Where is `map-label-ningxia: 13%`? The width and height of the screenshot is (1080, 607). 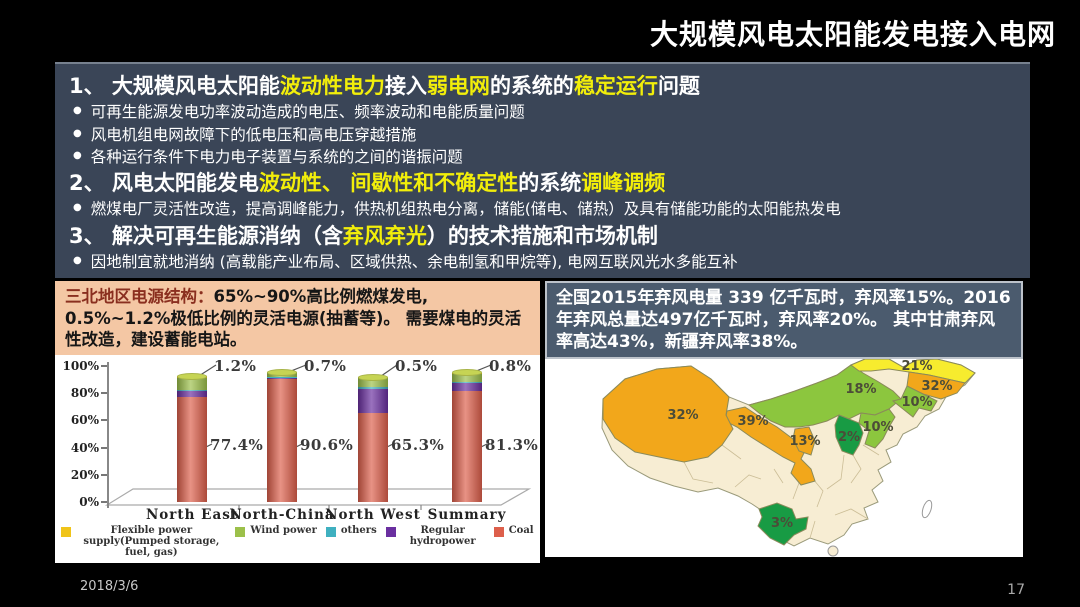
map-label-ningxia: 13% is located at coordinates (804, 441).